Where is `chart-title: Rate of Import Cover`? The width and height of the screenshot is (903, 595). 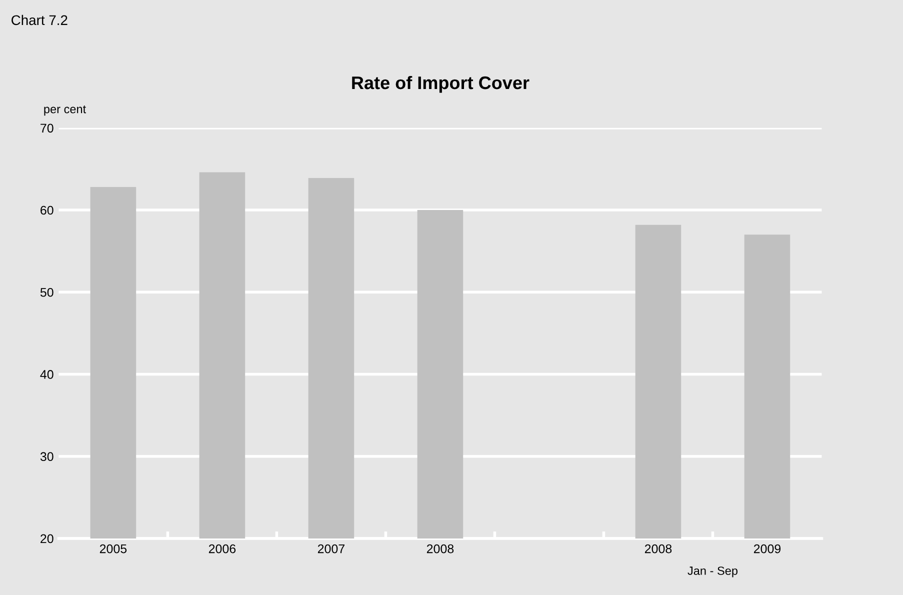 chart-title: Rate of Import Cover is located at coordinates (441, 84).